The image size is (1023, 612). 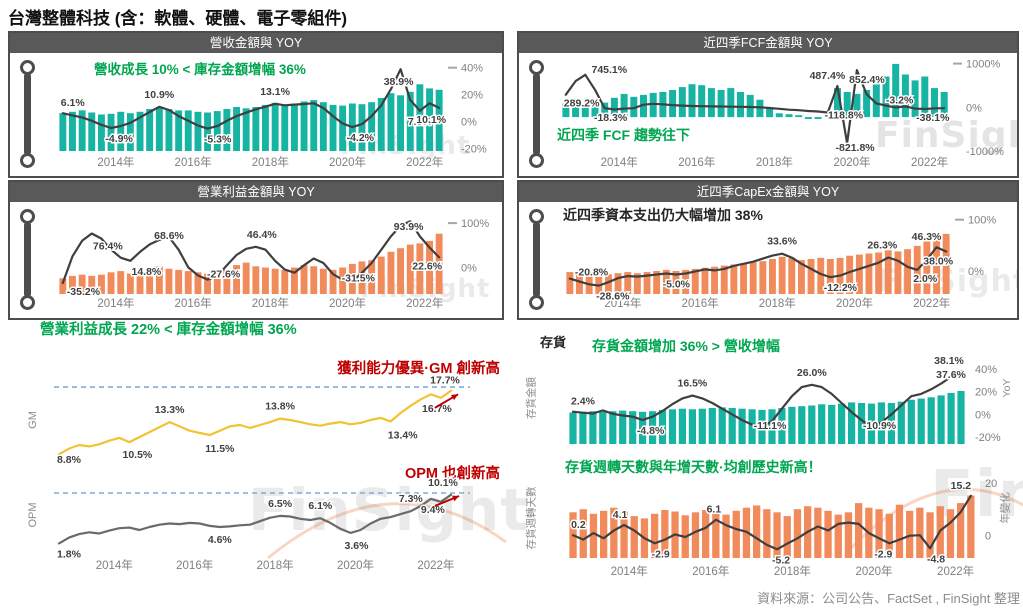 What do you see at coordinates (583, 402) in the screenshot?
I see `inv-data-label: 2.4%` at bounding box center [583, 402].